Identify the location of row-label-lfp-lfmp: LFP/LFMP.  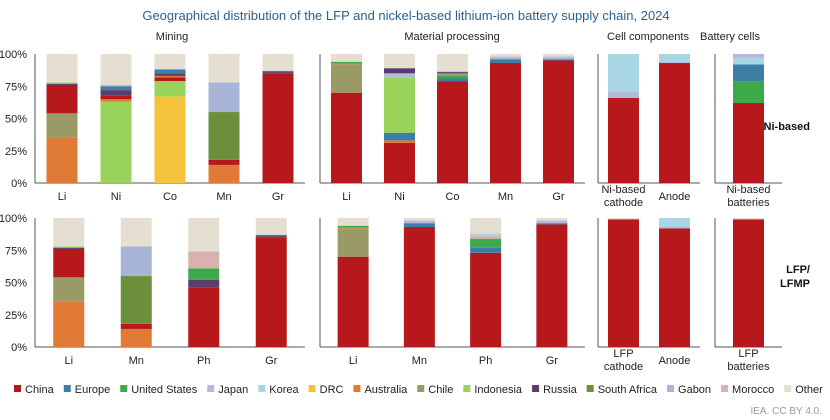
(795, 277).